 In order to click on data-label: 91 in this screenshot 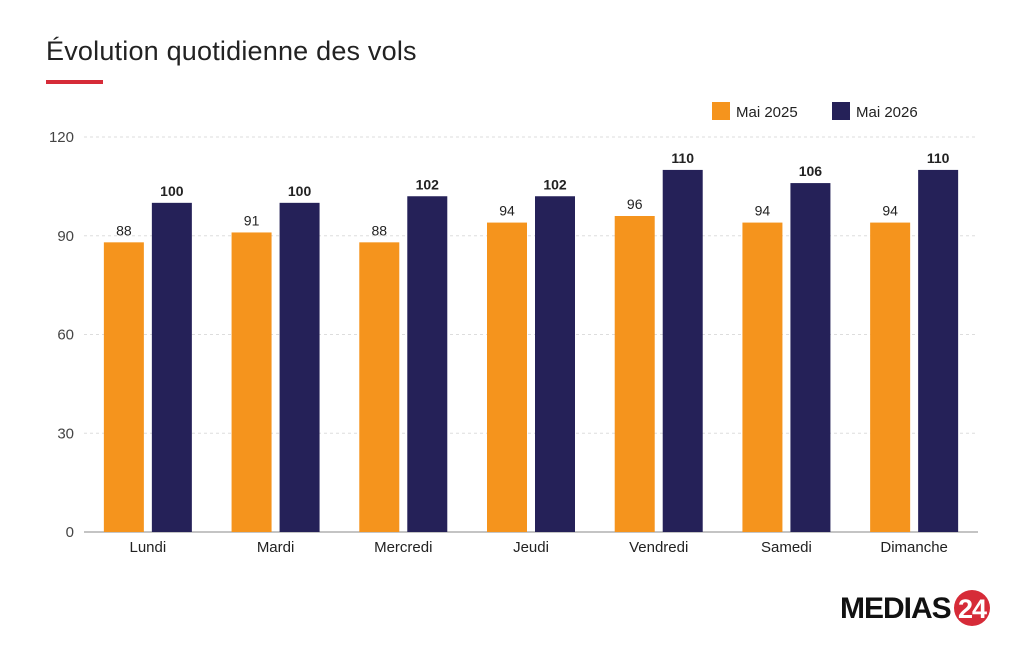, I will do `click(252, 220)`.